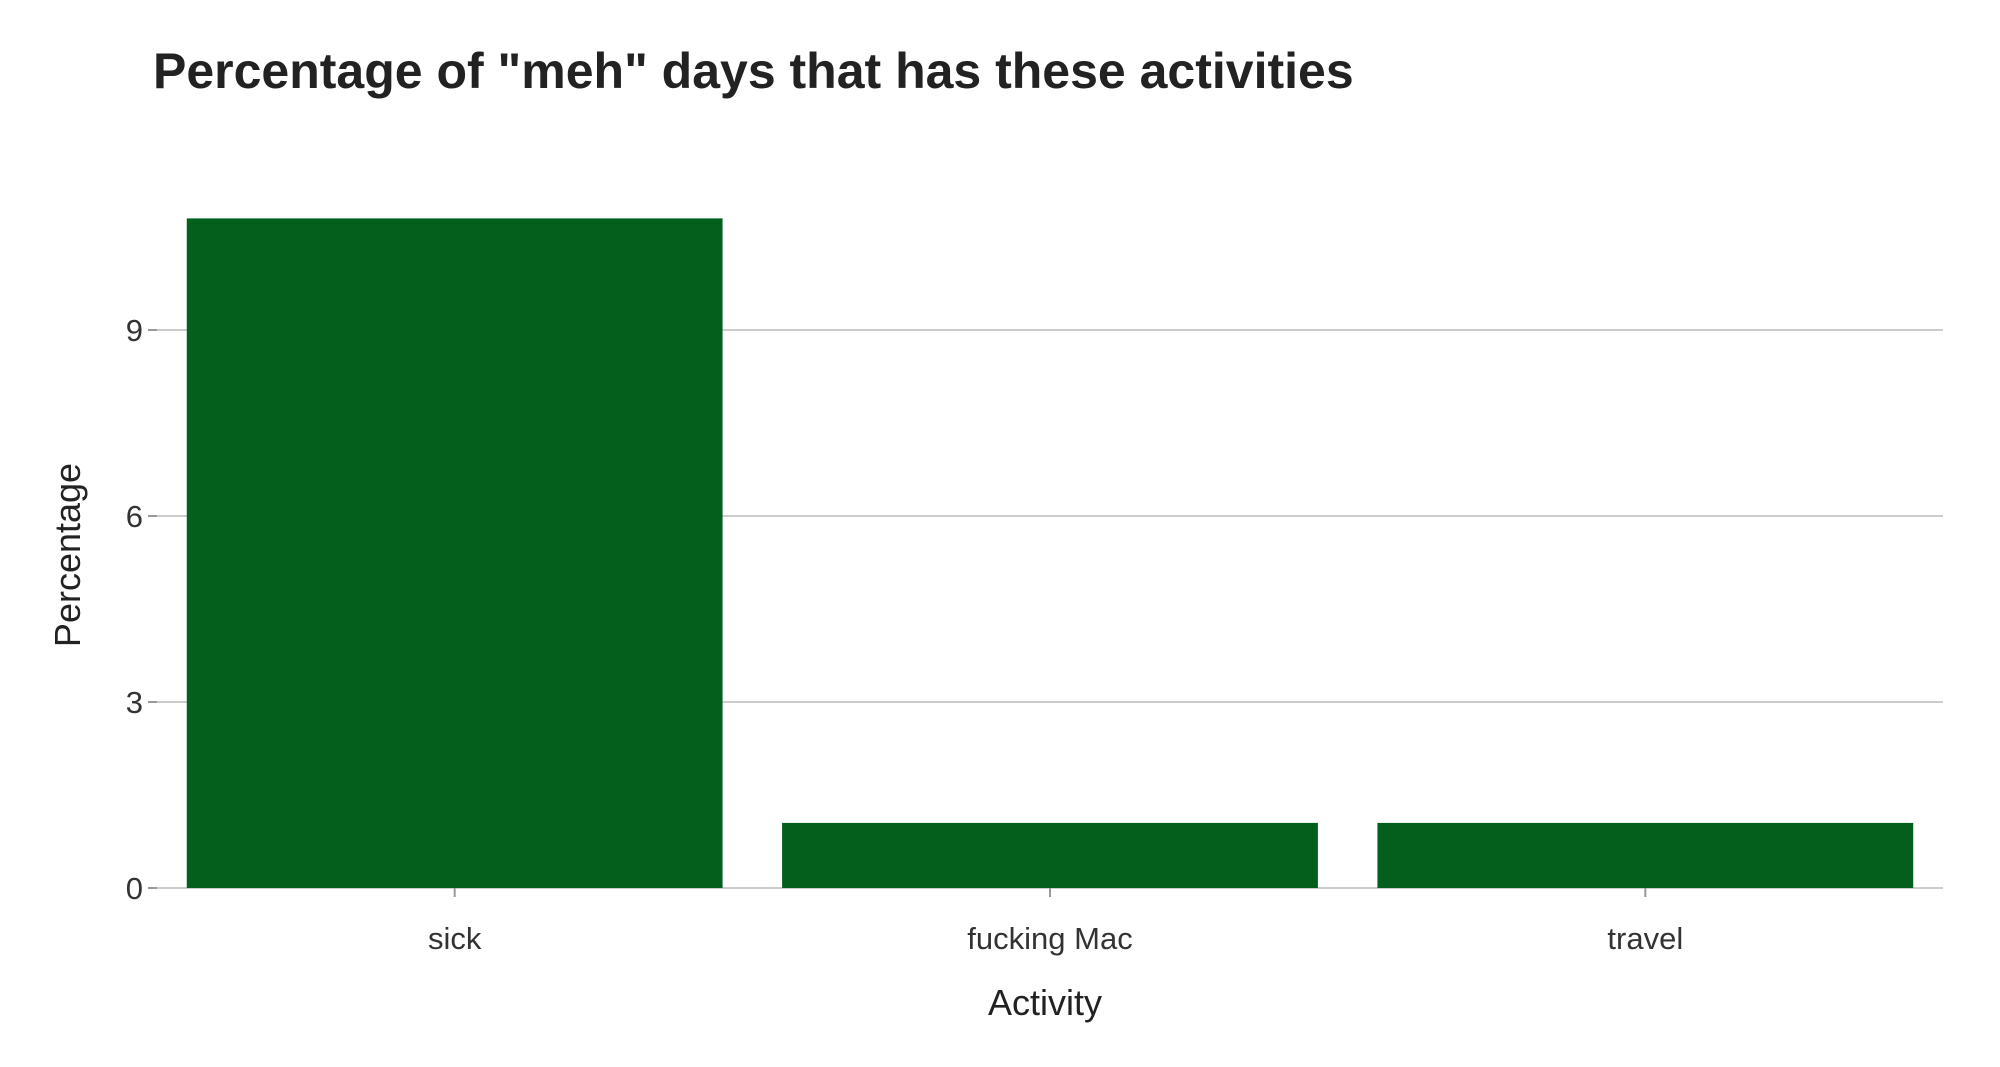  What do you see at coordinates (1645, 938) in the screenshot?
I see `x-tick-label: travel` at bounding box center [1645, 938].